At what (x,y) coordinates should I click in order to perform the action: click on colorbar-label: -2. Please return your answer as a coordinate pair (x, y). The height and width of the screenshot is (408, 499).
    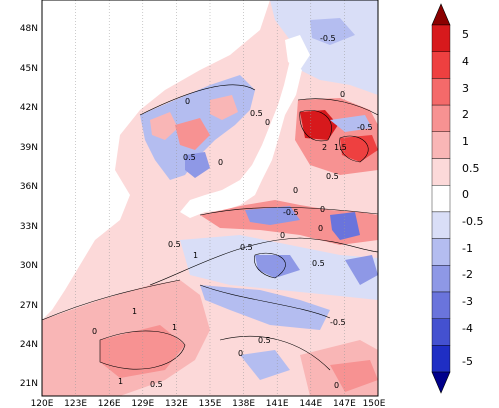
    Looking at the image, I should click on (467, 274).